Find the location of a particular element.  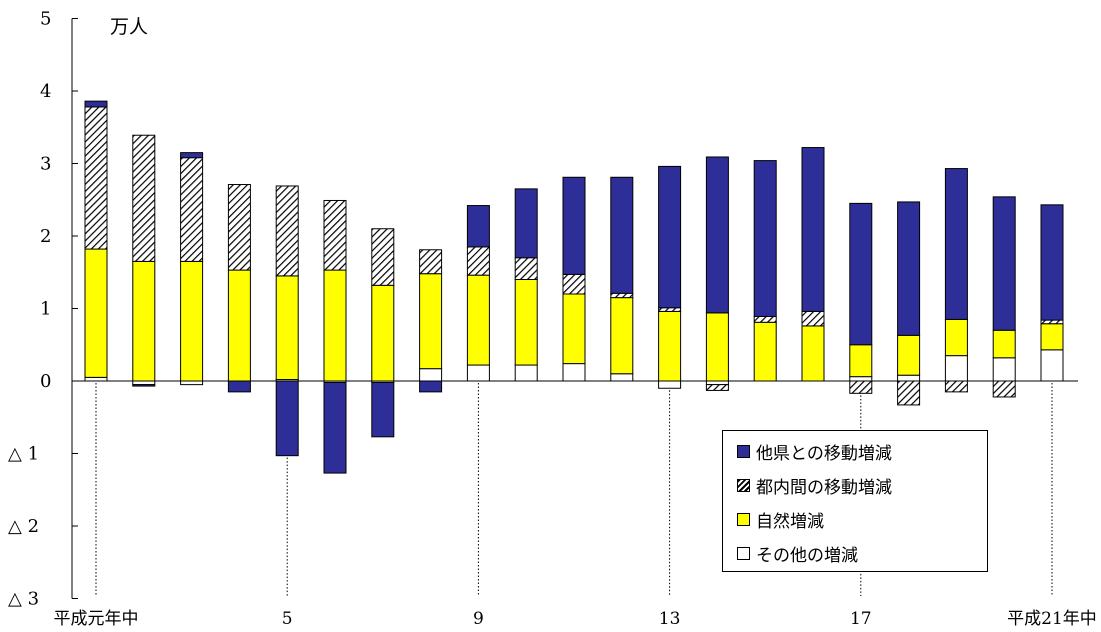

legend-item-intra-metro: 都内間の移動増減 is located at coordinates (814, 485).